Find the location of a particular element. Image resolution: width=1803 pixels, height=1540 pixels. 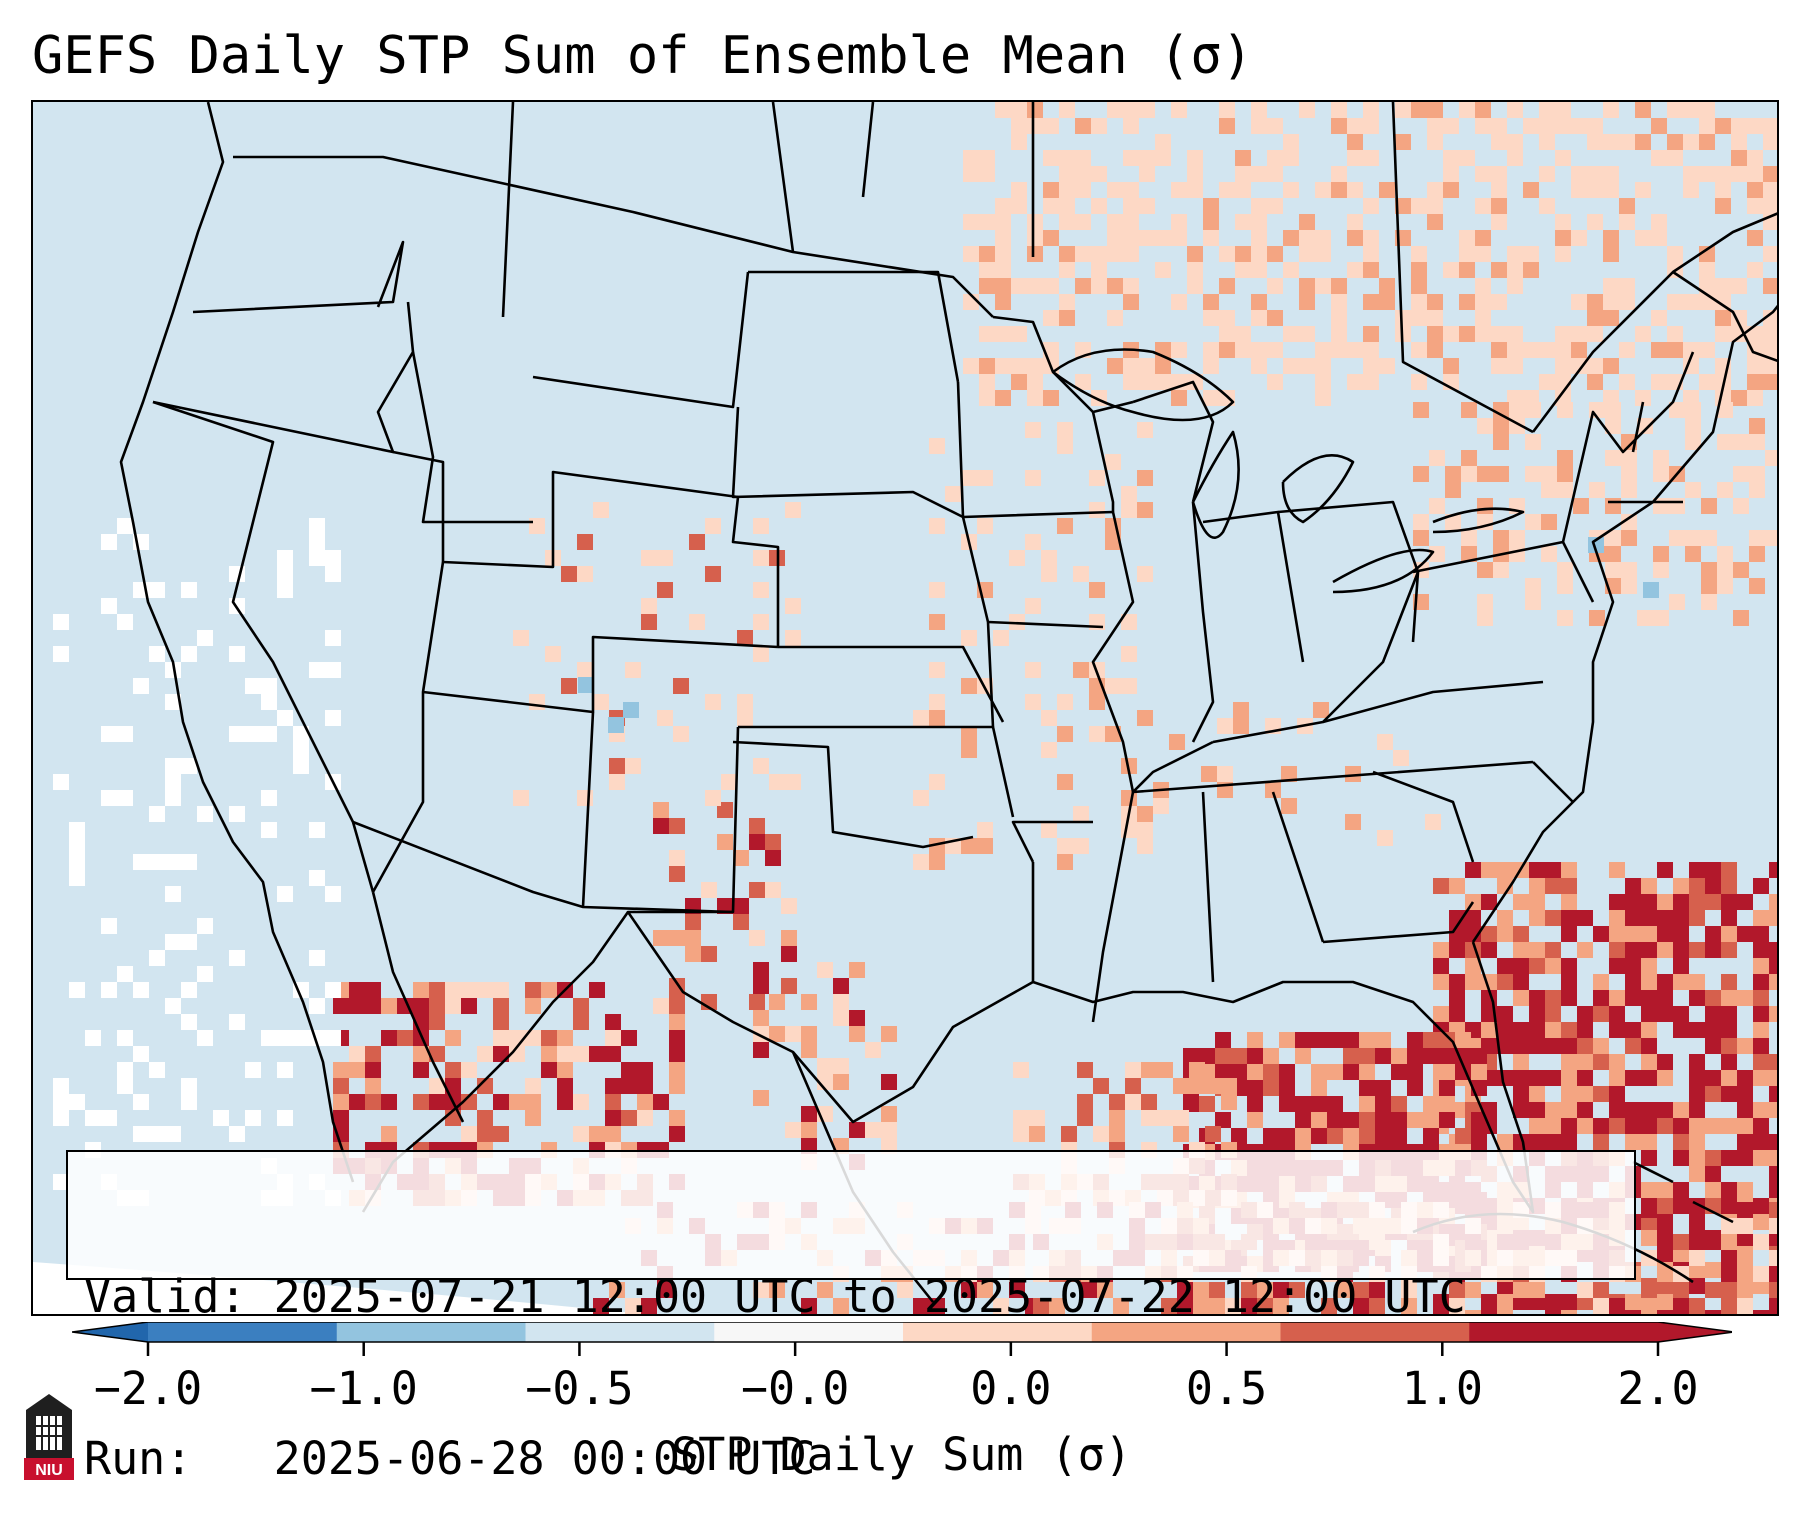

ut-az-co is located at coordinates (600, 674).